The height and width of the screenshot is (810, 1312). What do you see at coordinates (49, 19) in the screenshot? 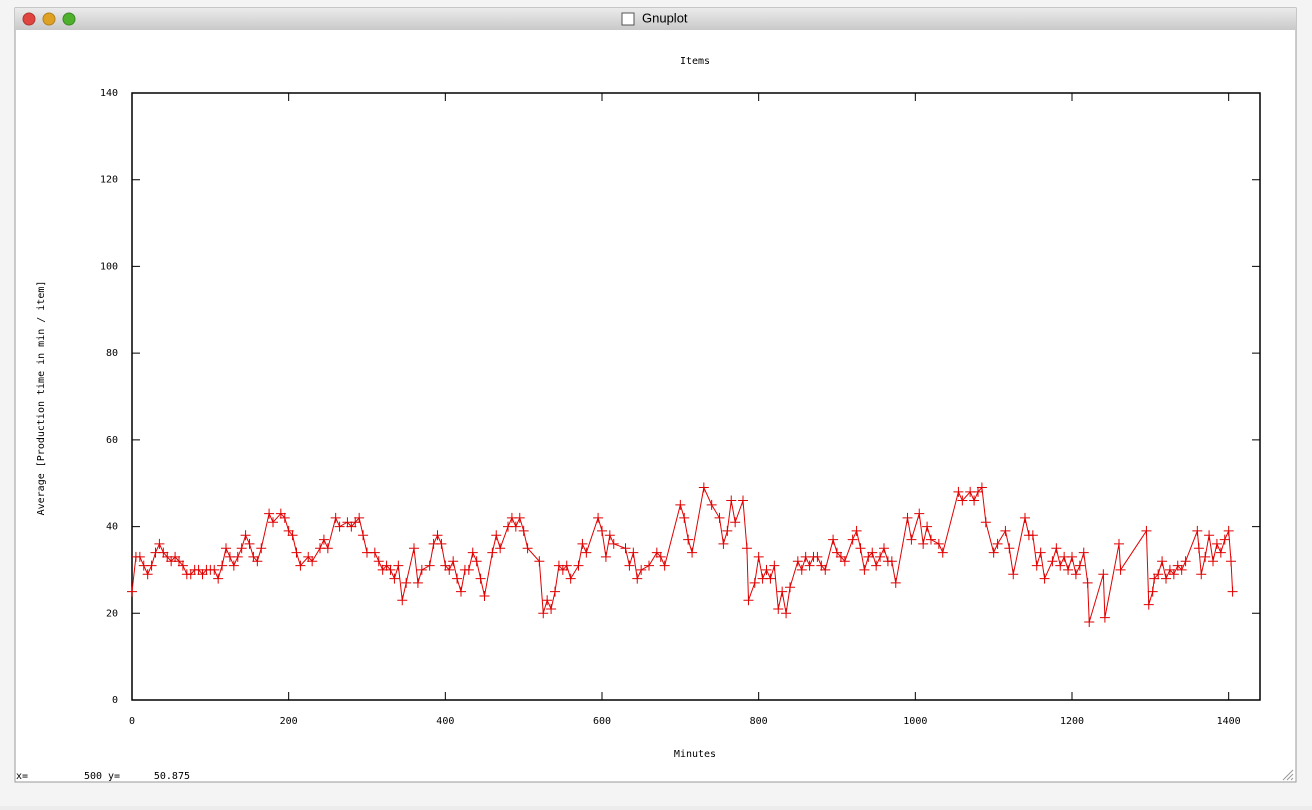
I see `minimize-button` at bounding box center [49, 19].